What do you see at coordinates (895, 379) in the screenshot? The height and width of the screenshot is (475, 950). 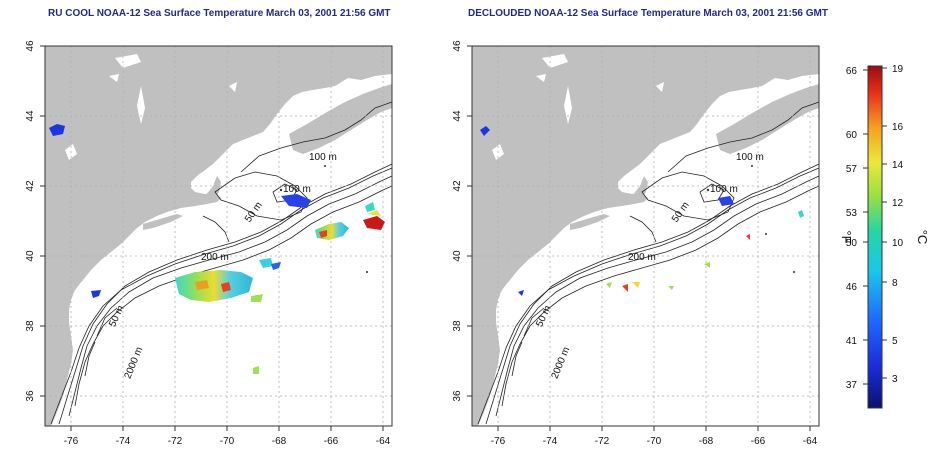 I see `c-tick-label: 3` at bounding box center [895, 379].